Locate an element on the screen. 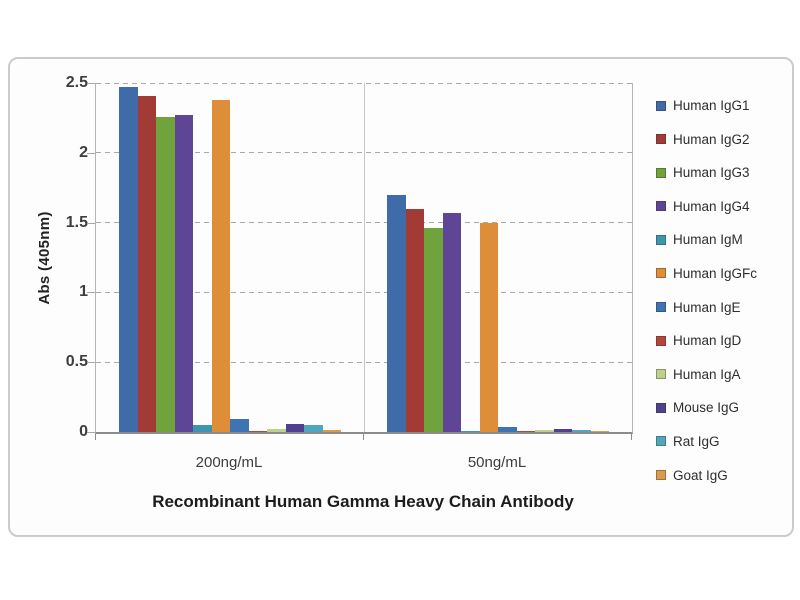  legend-swatch-rat-igg is located at coordinates (661, 441).